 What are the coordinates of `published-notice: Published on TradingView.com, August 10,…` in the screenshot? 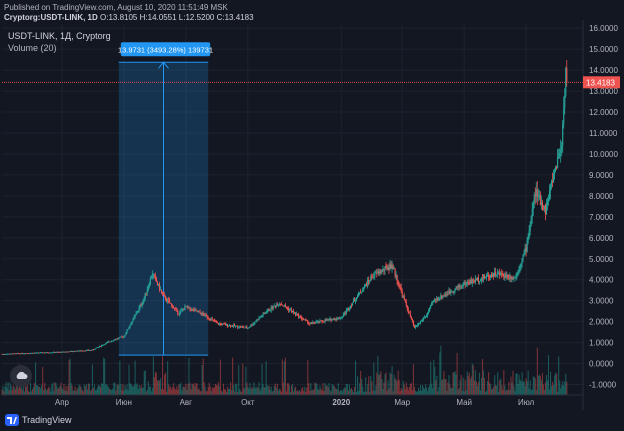 It's located at (116, 7).